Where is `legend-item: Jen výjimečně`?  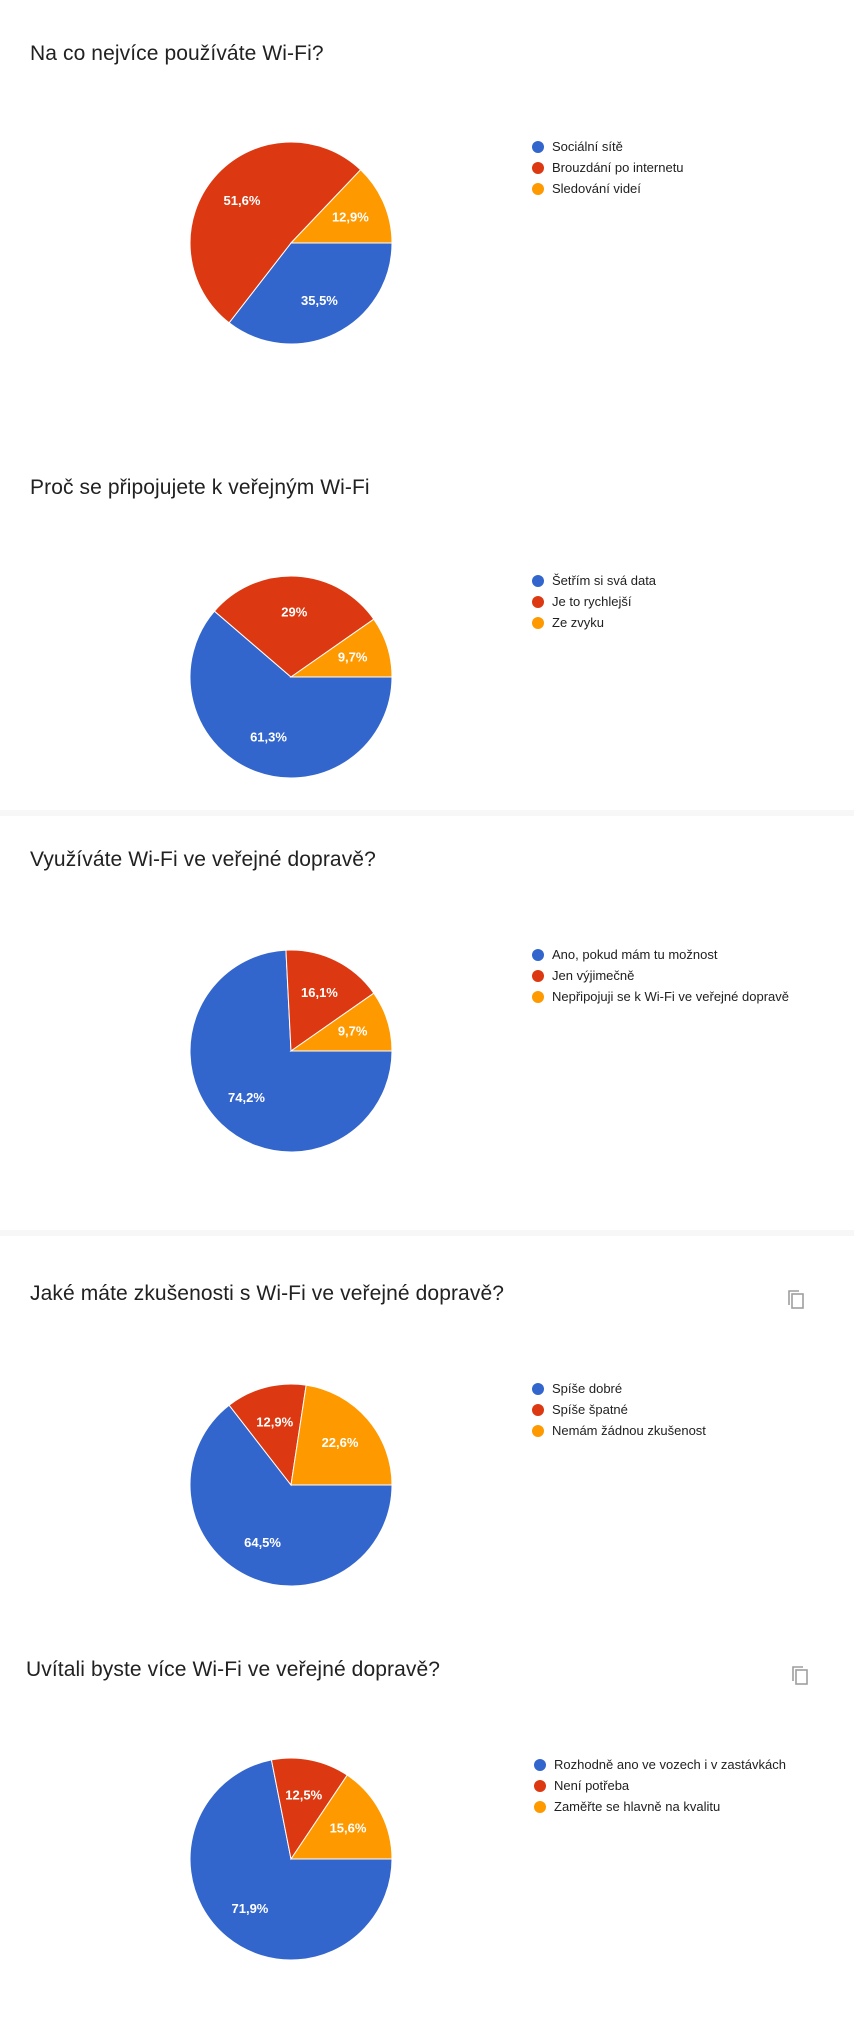 legend-item: Jen výjimečně is located at coordinates (662, 976).